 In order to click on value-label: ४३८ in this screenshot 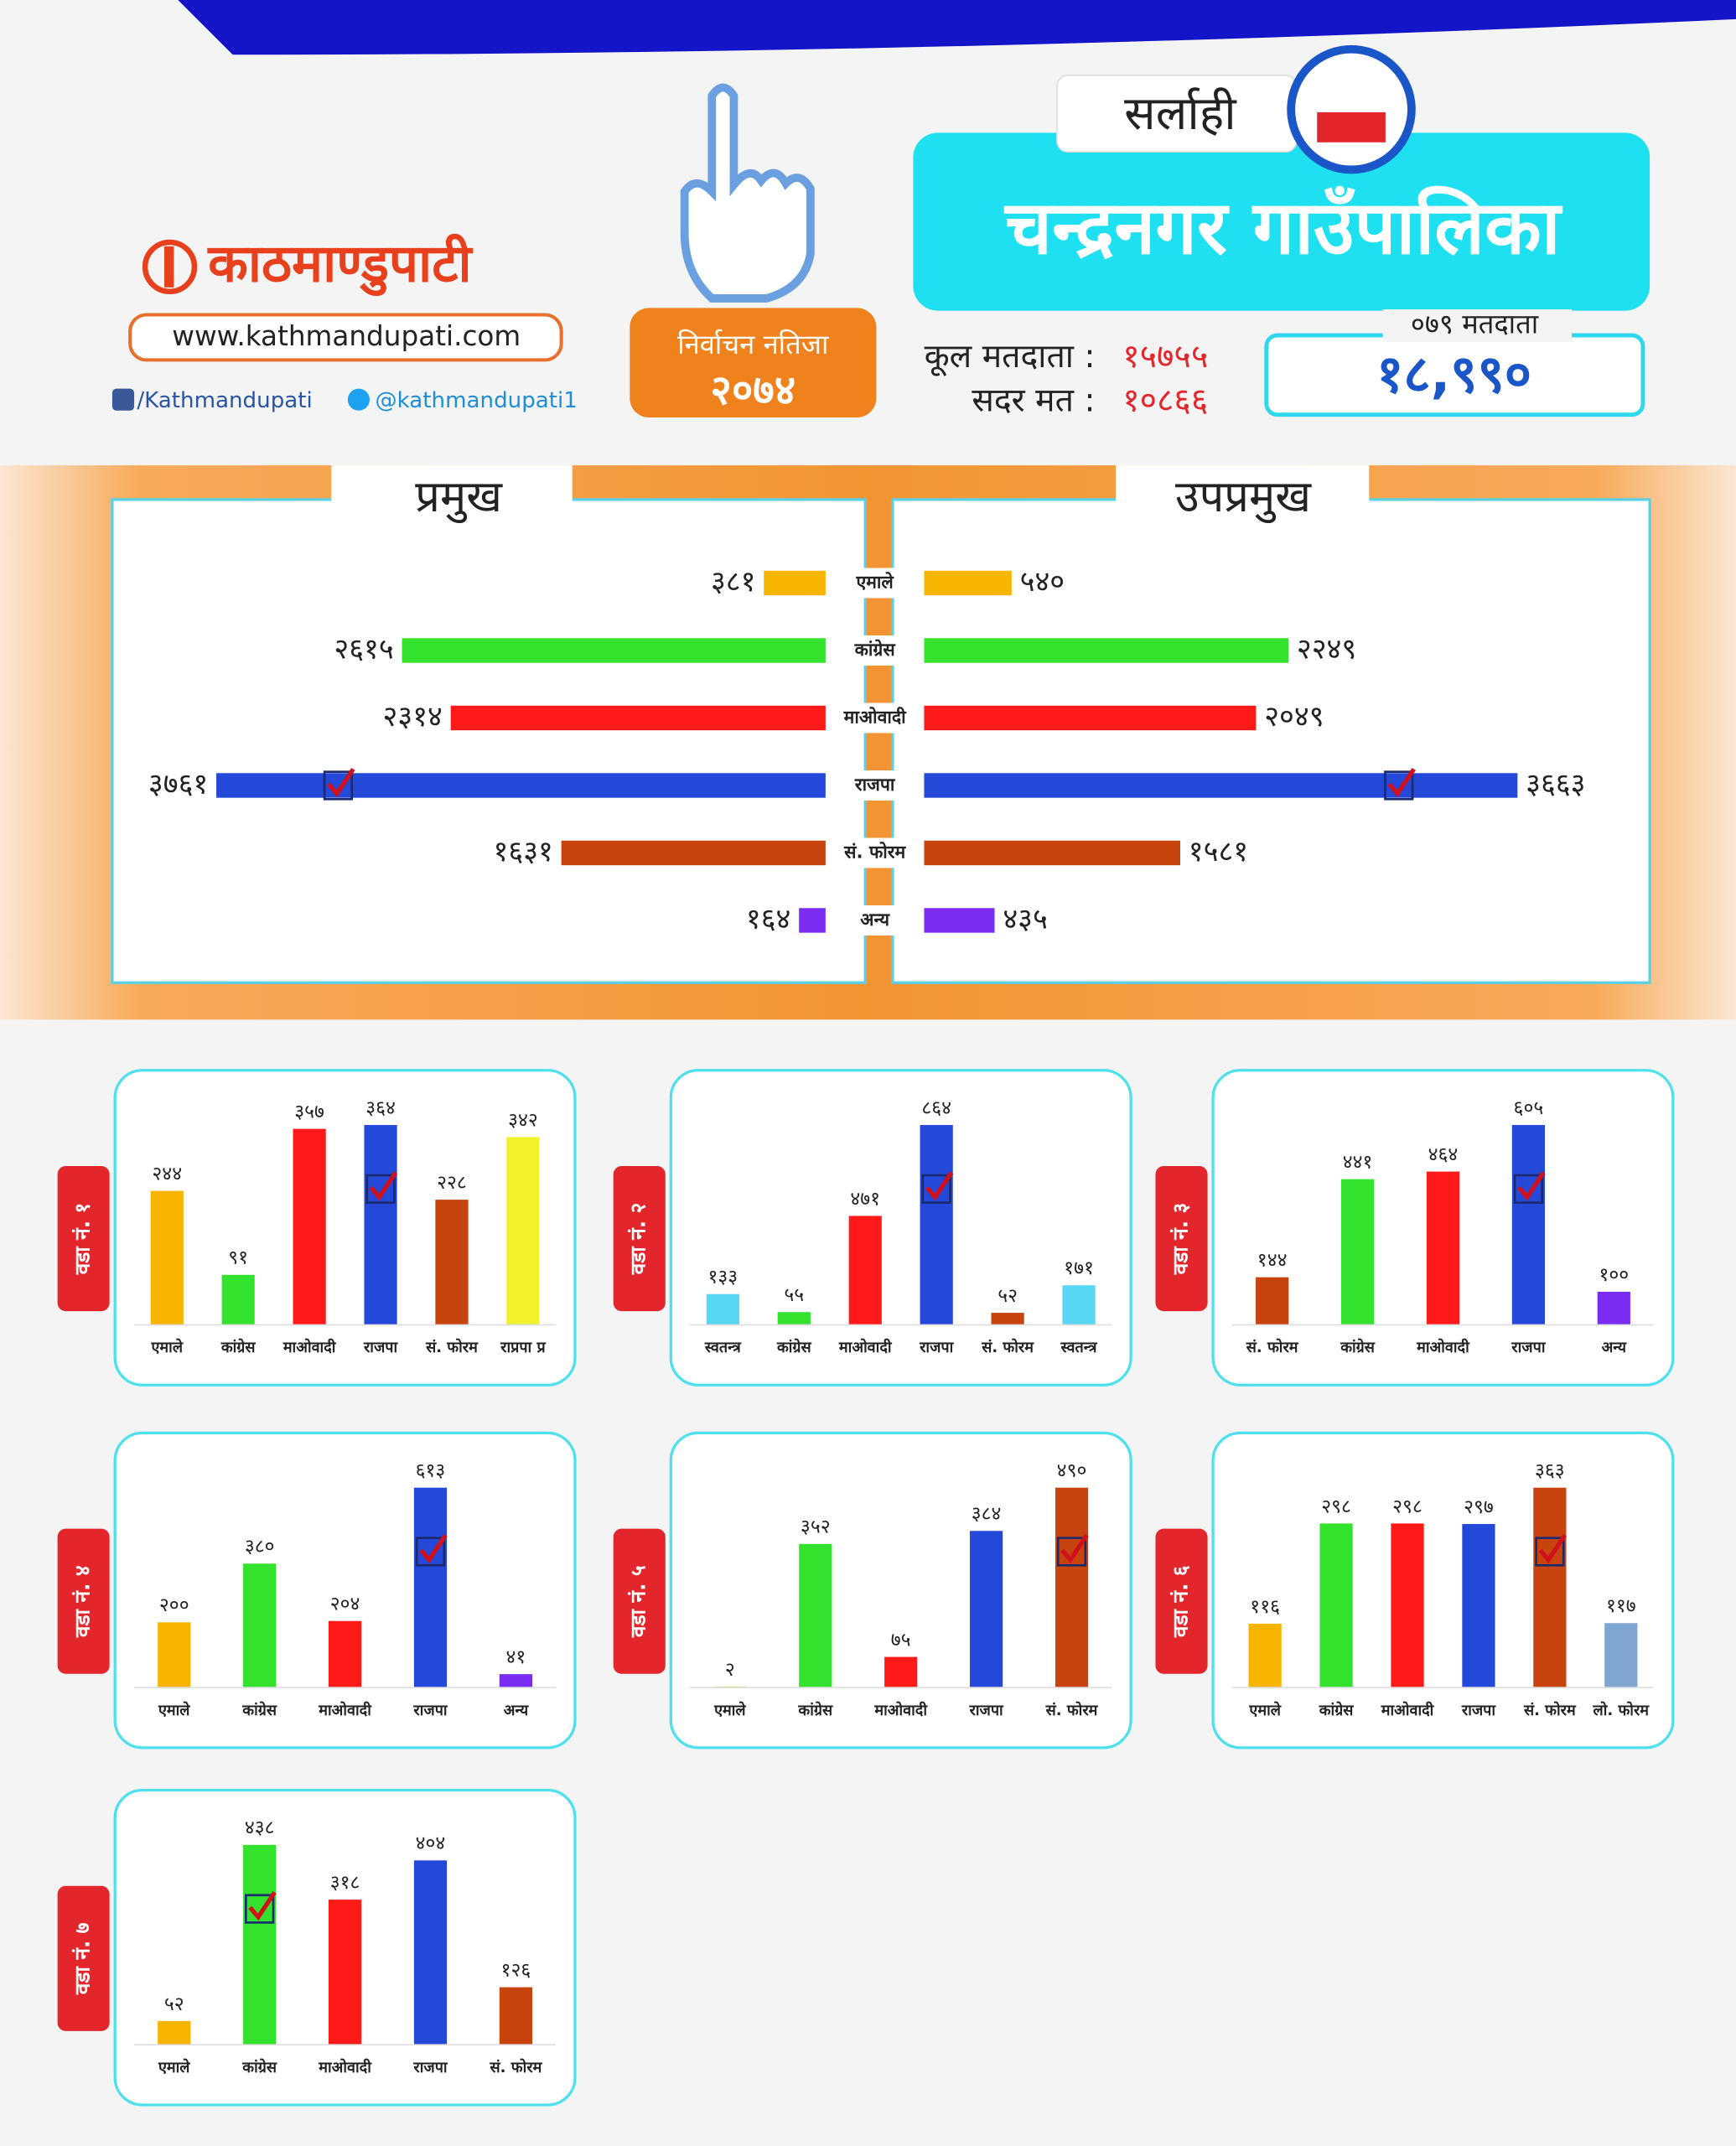, I will do `click(260, 1828)`.